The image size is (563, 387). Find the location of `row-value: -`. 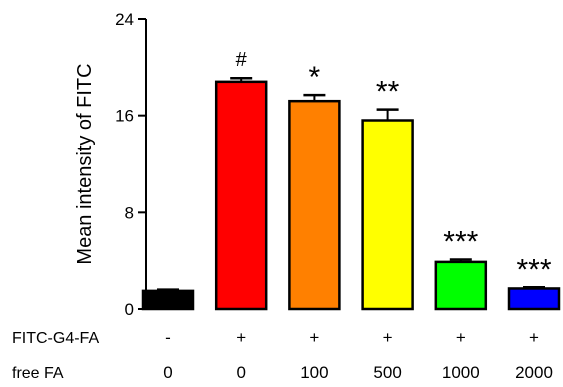

row-value: - is located at coordinates (168, 337).